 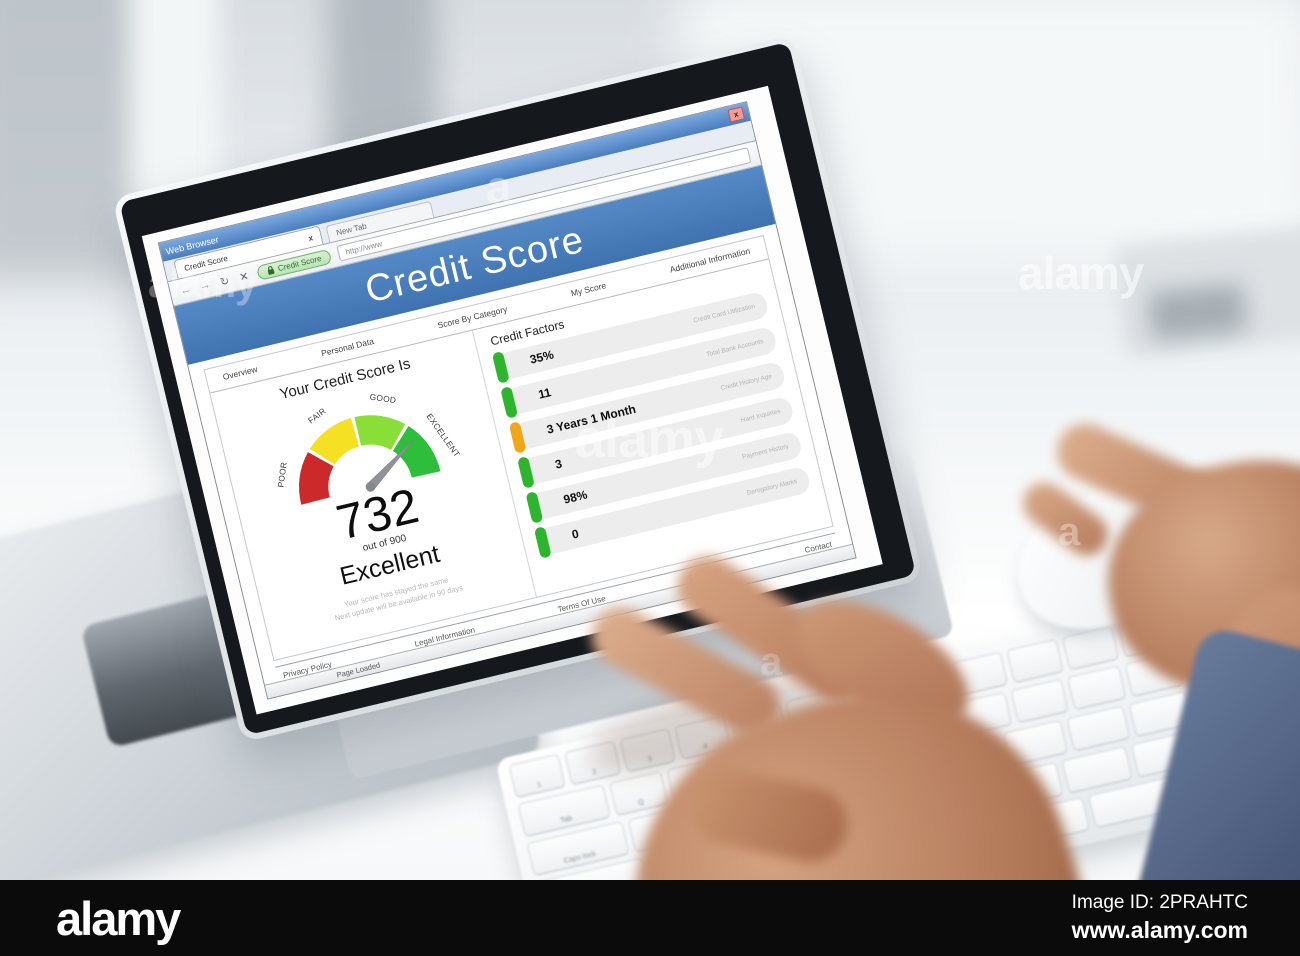 What do you see at coordinates (735, 348) in the screenshot?
I see `factor-label: Total Bank Accounts` at bounding box center [735, 348].